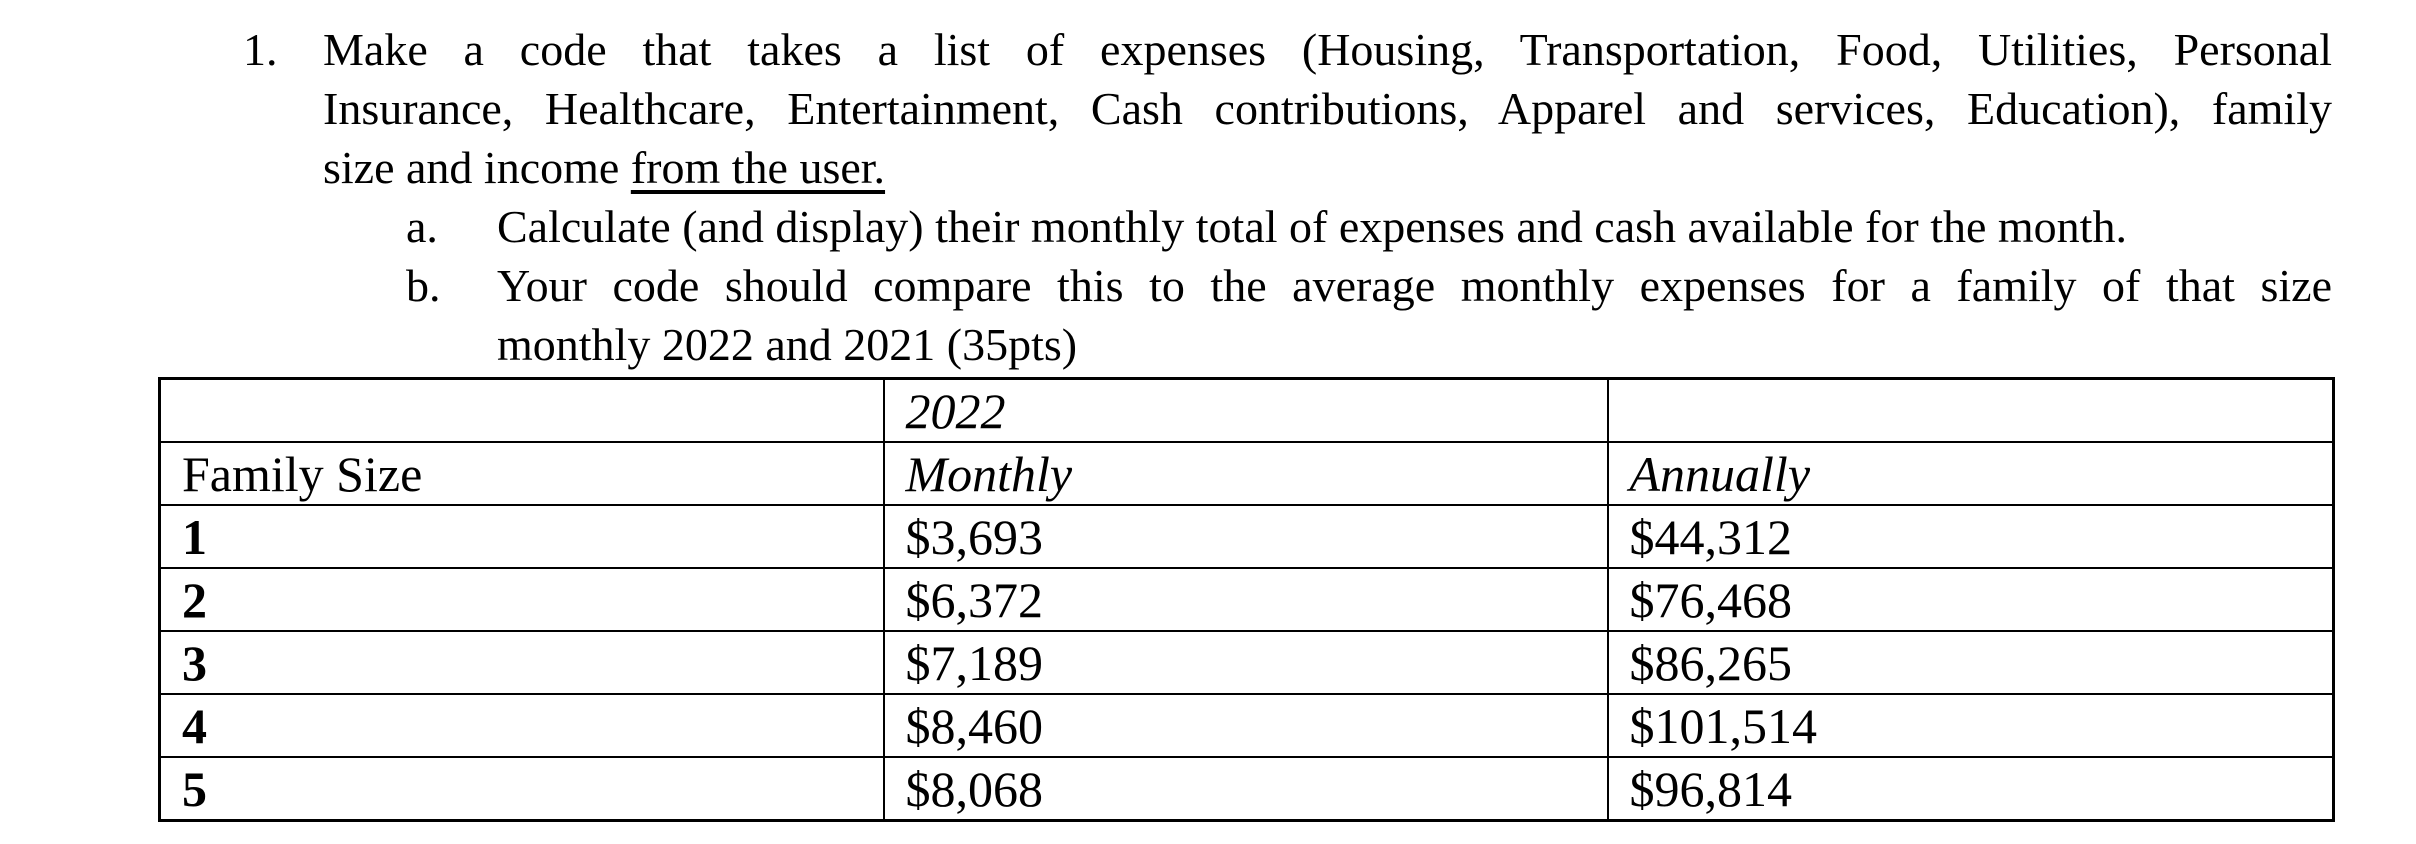 The height and width of the screenshot is (844, 2416). I want to click on monthly-cell: $3,693, so click(1245, 536).